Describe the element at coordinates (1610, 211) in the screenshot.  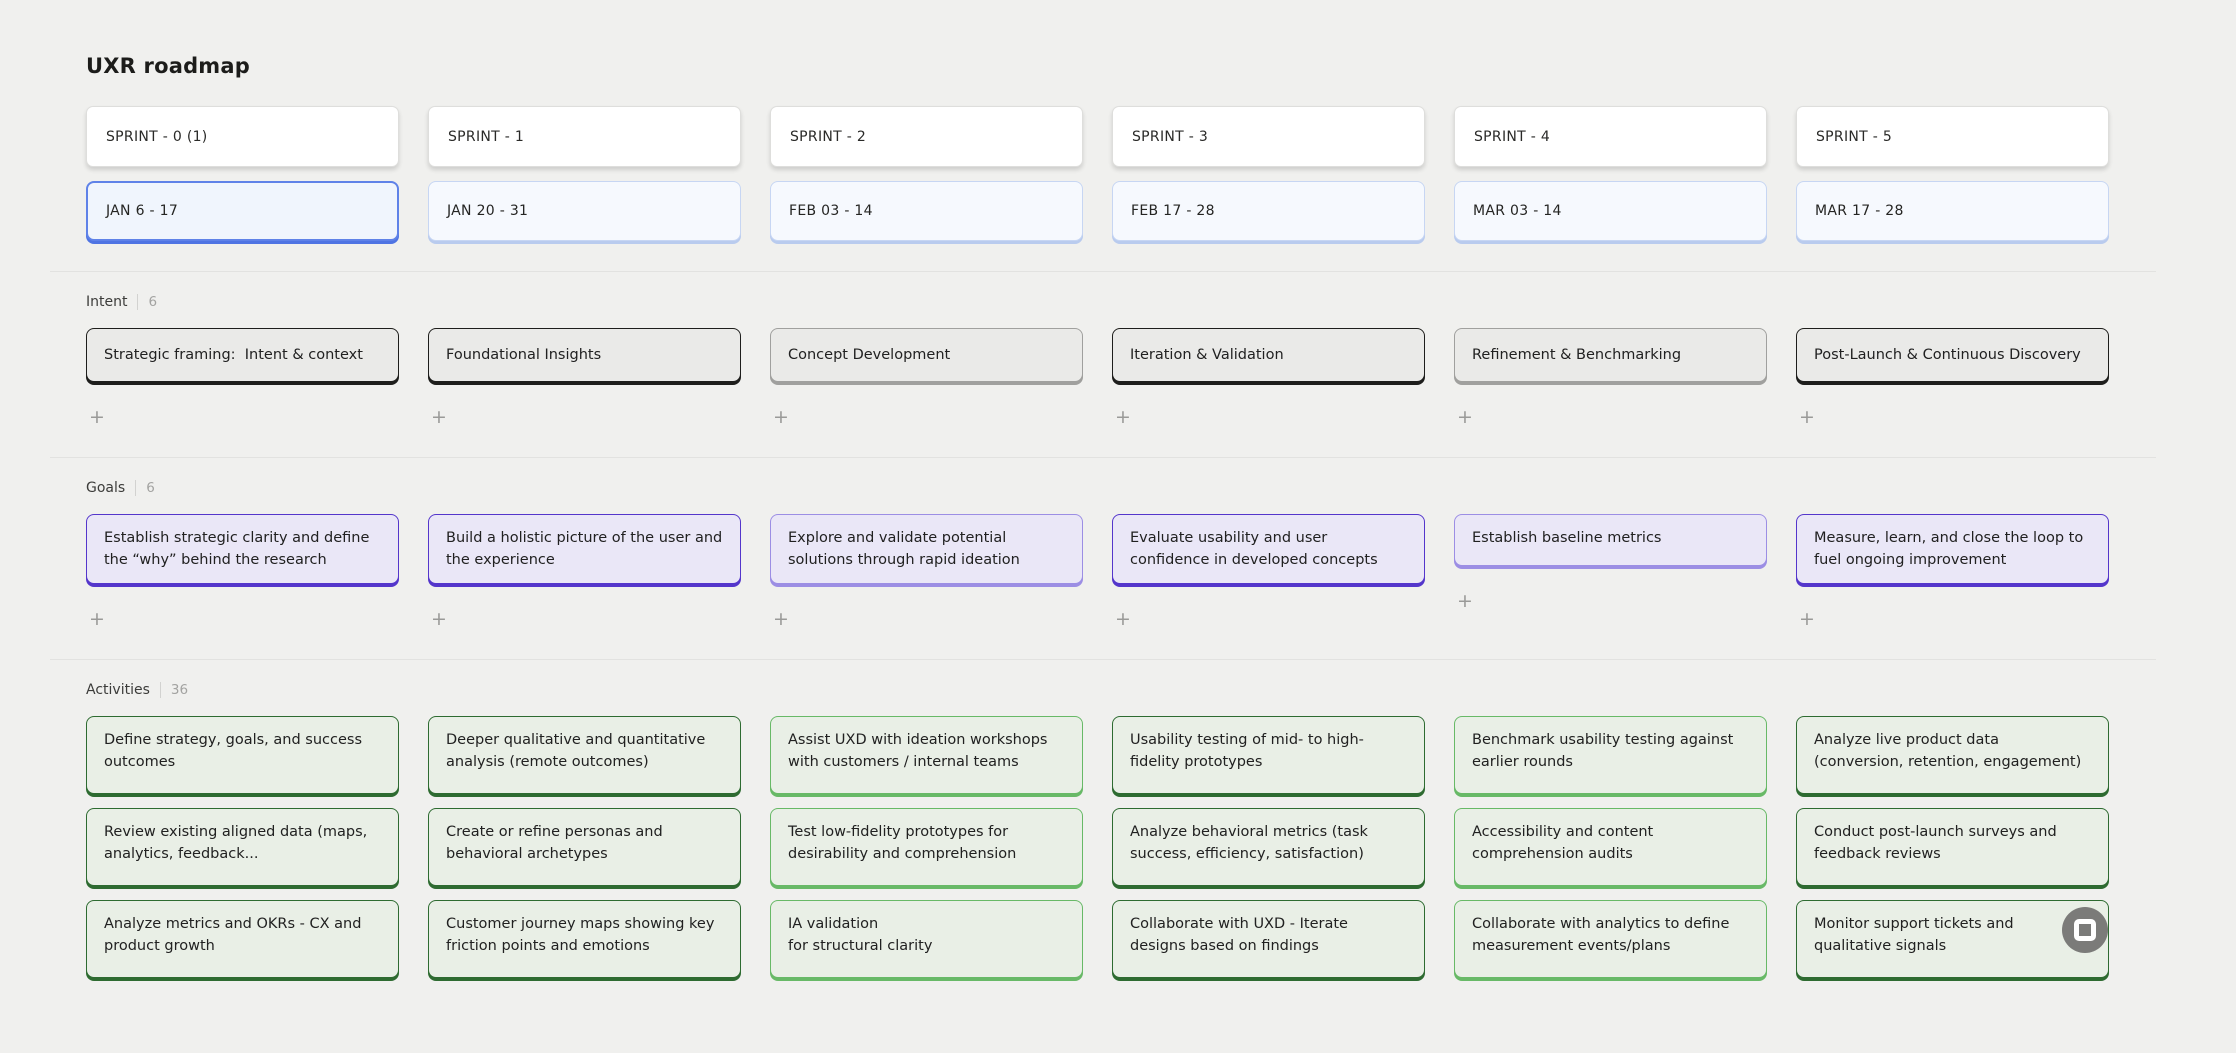
I see `sprint-date-4: MAR 03 - 14` at that location.